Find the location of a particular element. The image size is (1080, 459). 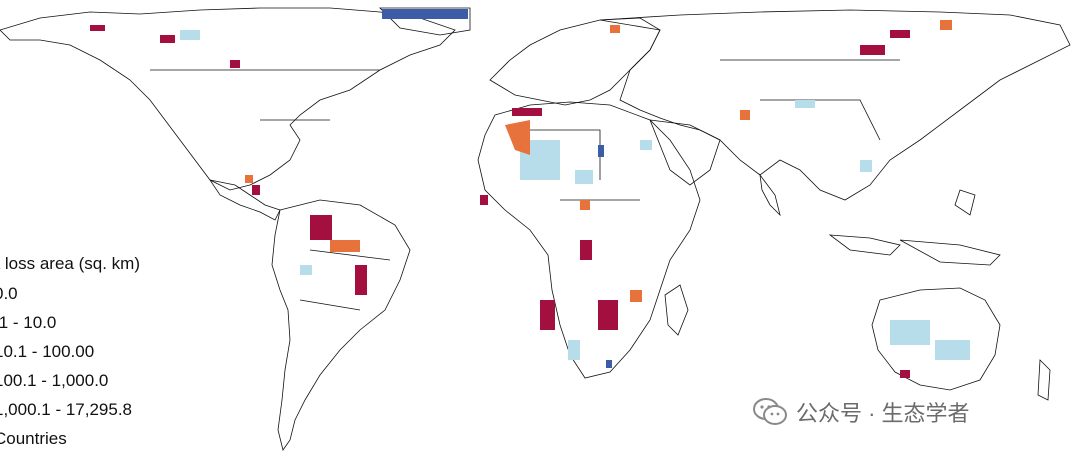

legend-item-3: 100.1 - 1,000.0 is located at coordinates (54, 381).